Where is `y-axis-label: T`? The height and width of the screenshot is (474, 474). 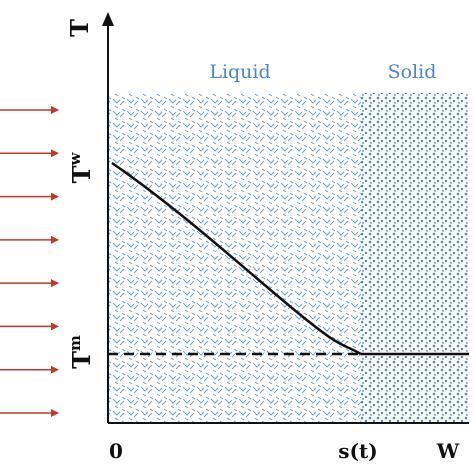 y-axis-label: T is located at coordinates (79, 28).